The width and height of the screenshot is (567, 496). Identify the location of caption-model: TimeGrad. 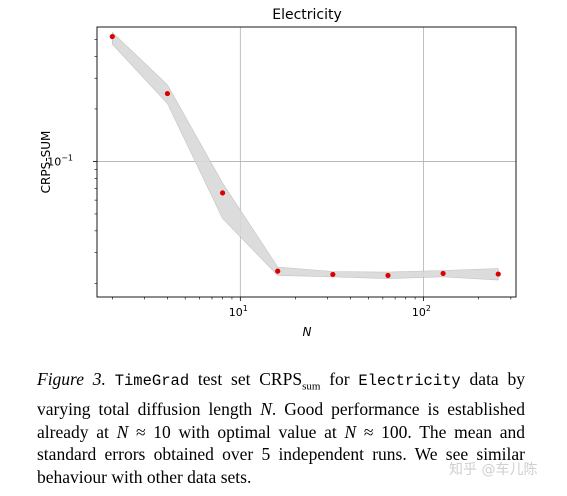
(152, 381).